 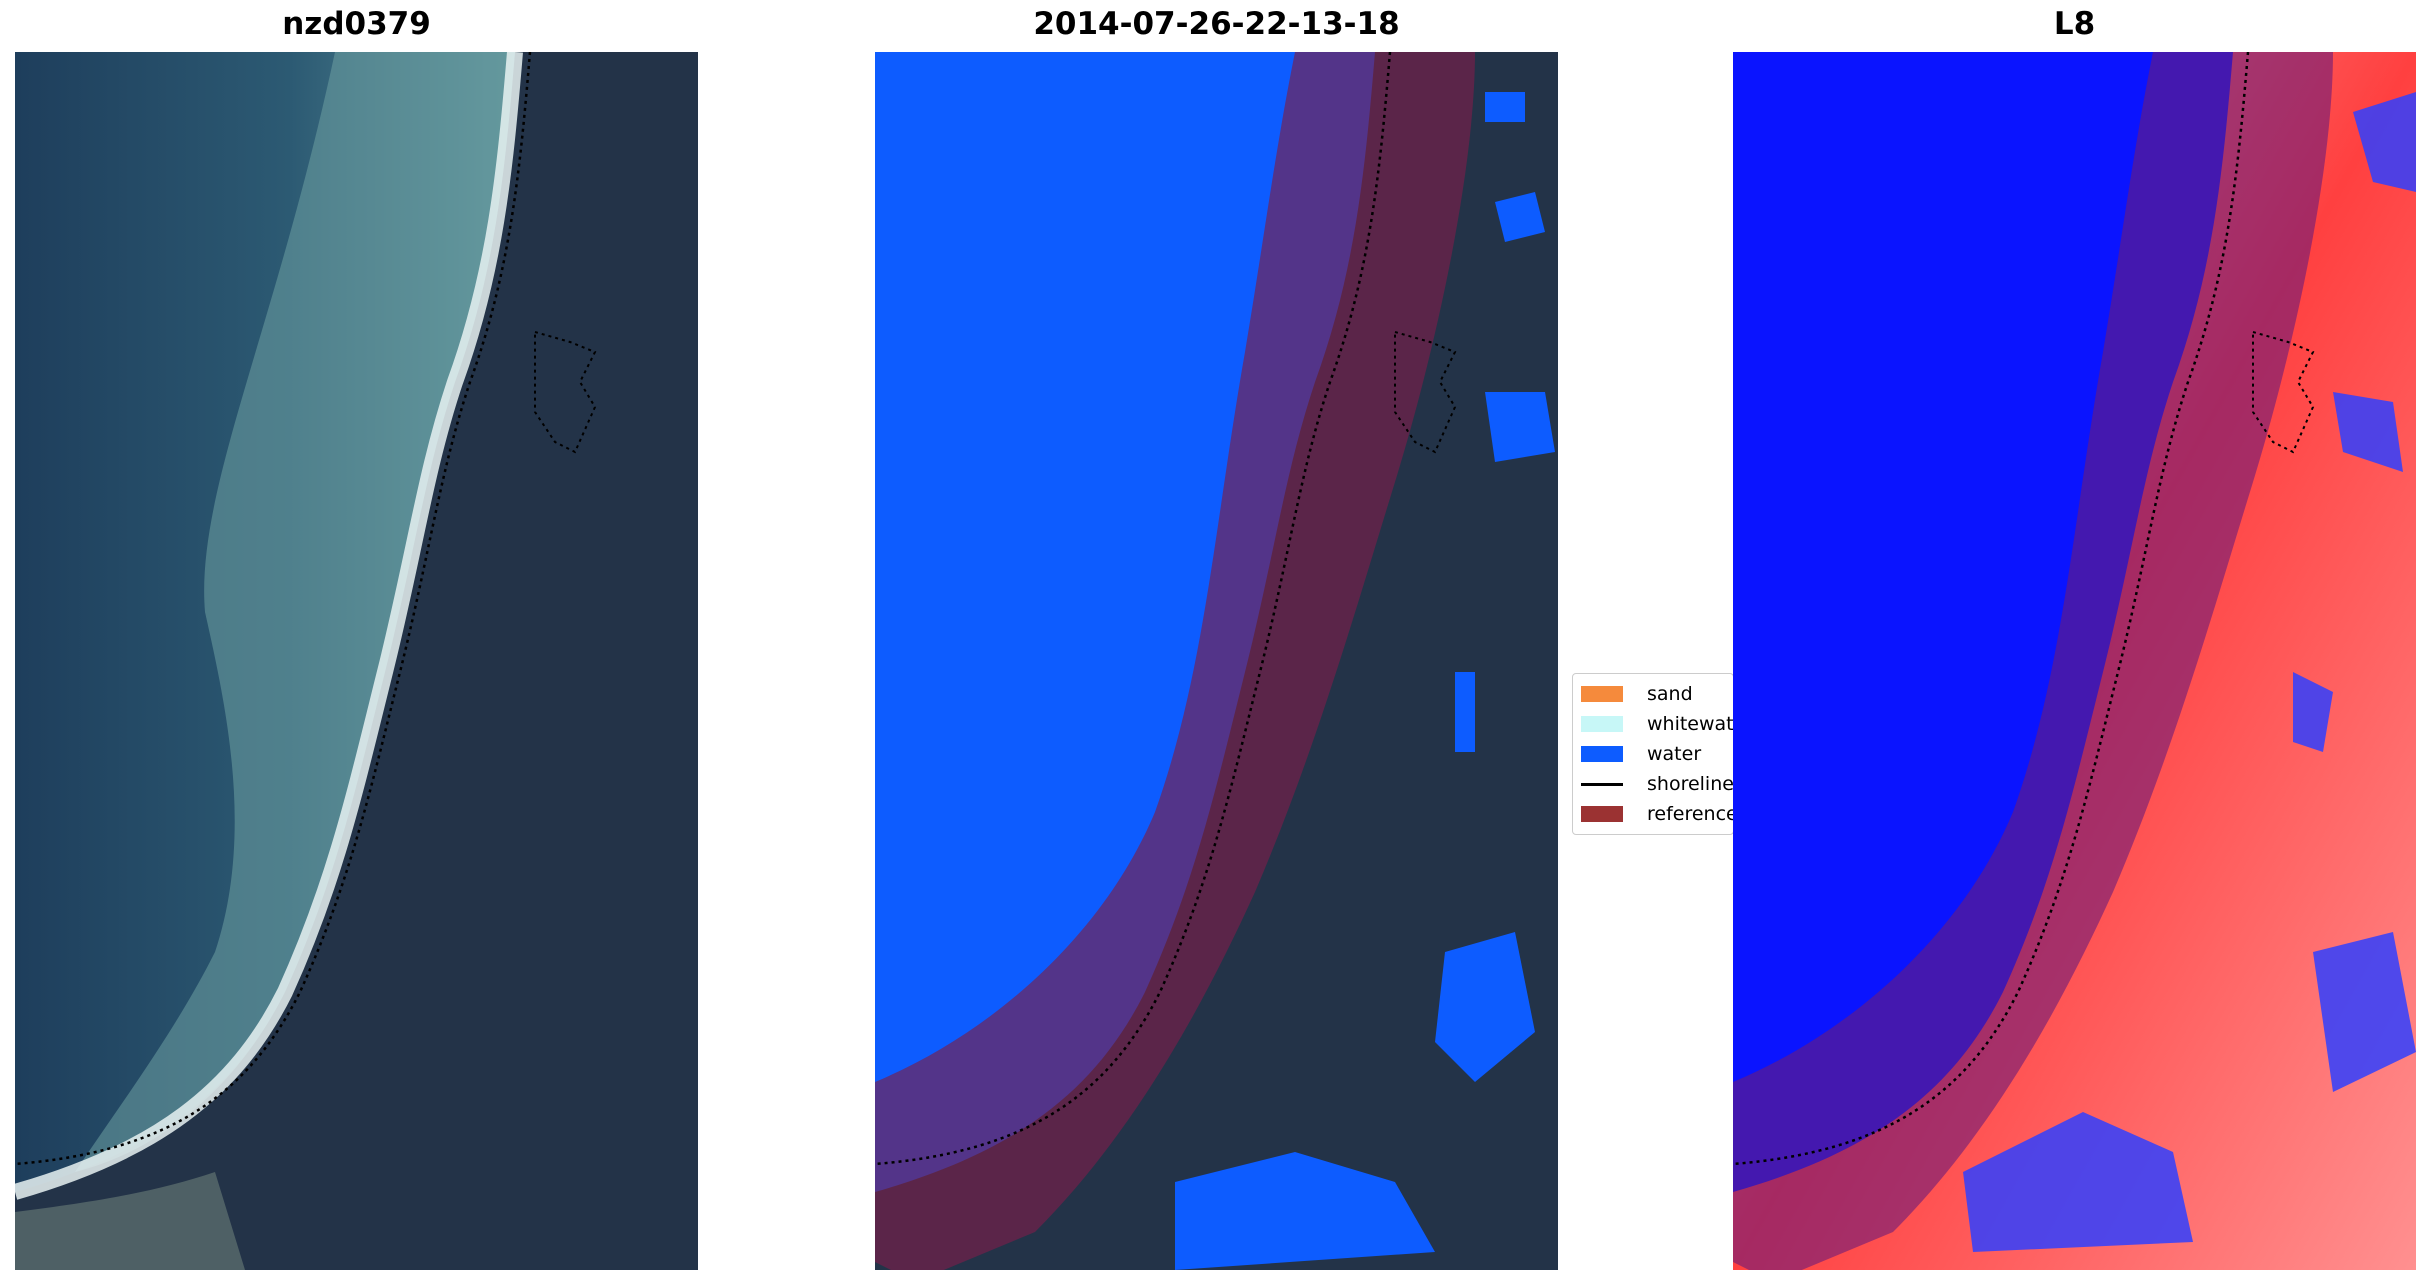 What do you see at coordinates (356, 24) in the screenshot?
I see `panel-title-rgb: nzd0379` at bounding box center [356, 24].